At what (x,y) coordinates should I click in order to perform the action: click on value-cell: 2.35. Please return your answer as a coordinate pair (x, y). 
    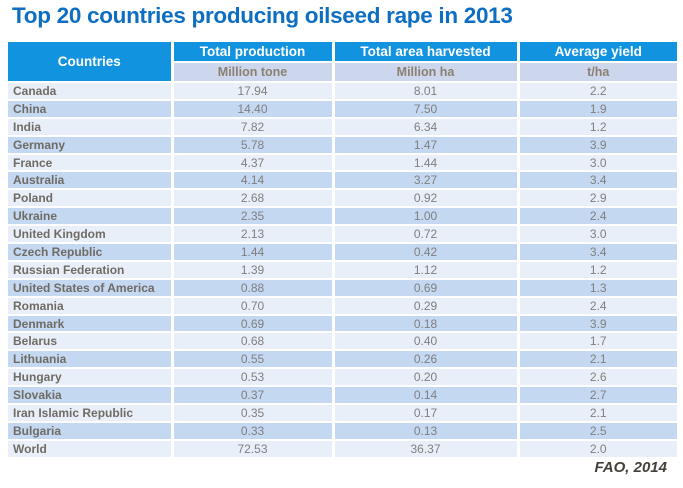
    Looking at the image, I should click on (253, 217).